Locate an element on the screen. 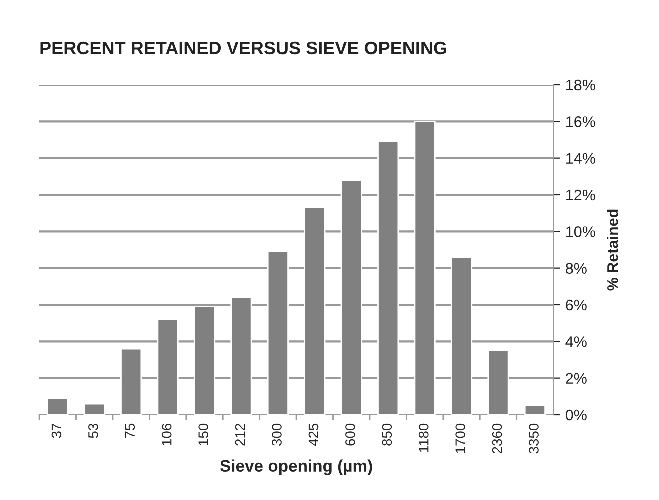 Image resolution: width=659 pixels, height=500 pixels. x-tick-label: 1700 is located at coordinates (461, 439).